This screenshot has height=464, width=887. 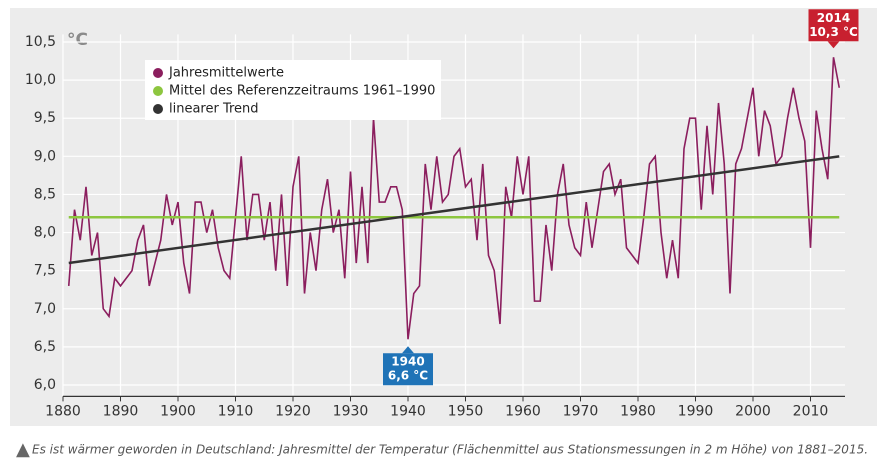 I want to click on x-tick-label: 1920, so click(x=293, y=411).